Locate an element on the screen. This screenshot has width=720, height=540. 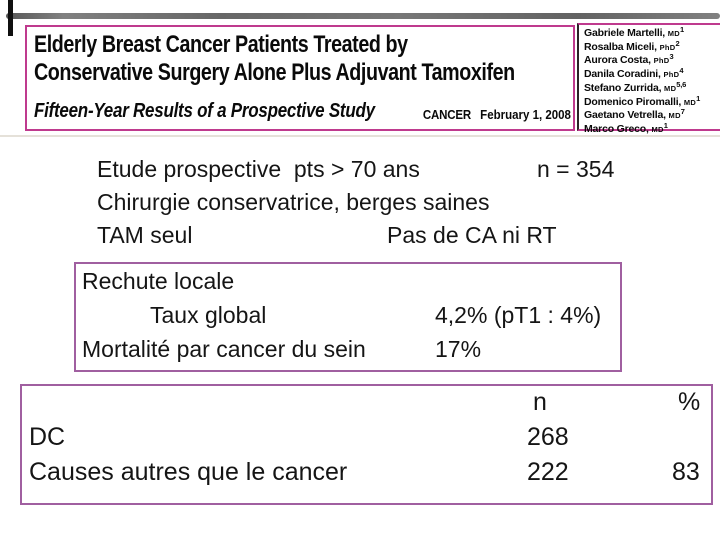
author-line: Gabriele Martelli, MD1 is located at coordinates (634, 32).